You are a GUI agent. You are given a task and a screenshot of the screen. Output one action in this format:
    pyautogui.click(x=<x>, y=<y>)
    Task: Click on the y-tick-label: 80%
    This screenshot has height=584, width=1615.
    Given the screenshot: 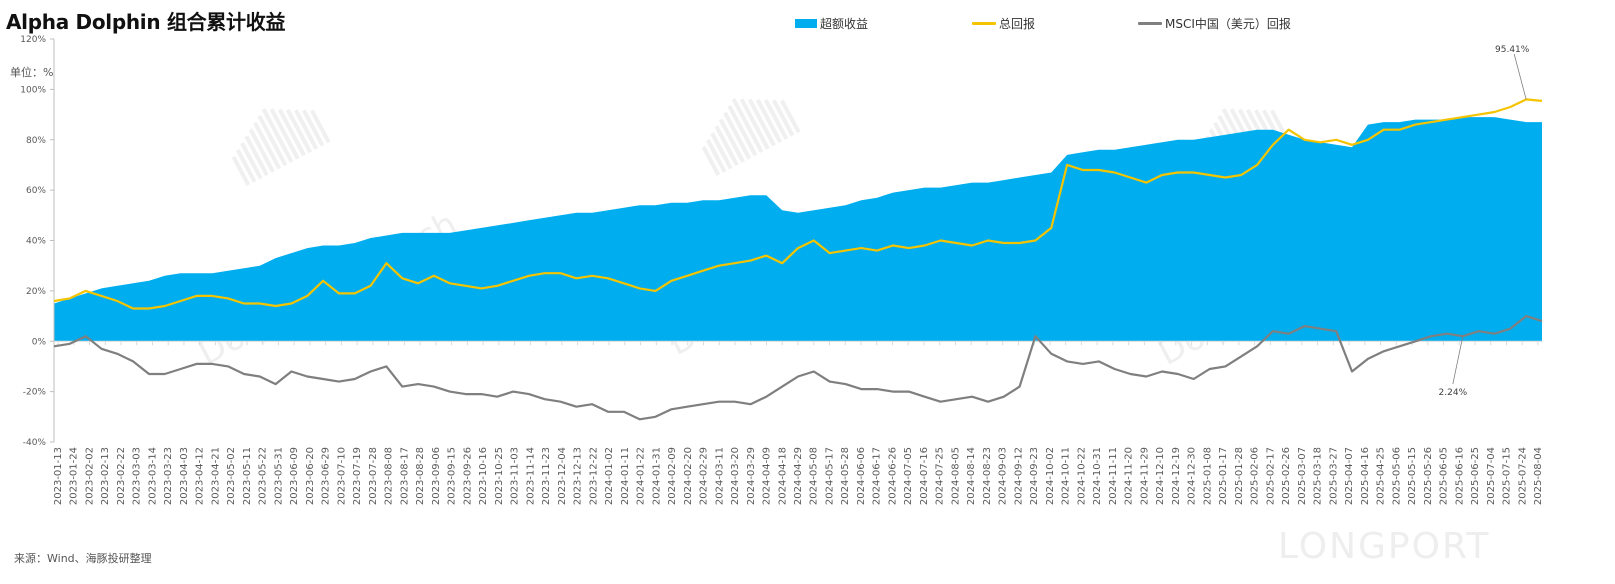 What is the action you would take?
    pyautogui.click(x=36, y=141)
    